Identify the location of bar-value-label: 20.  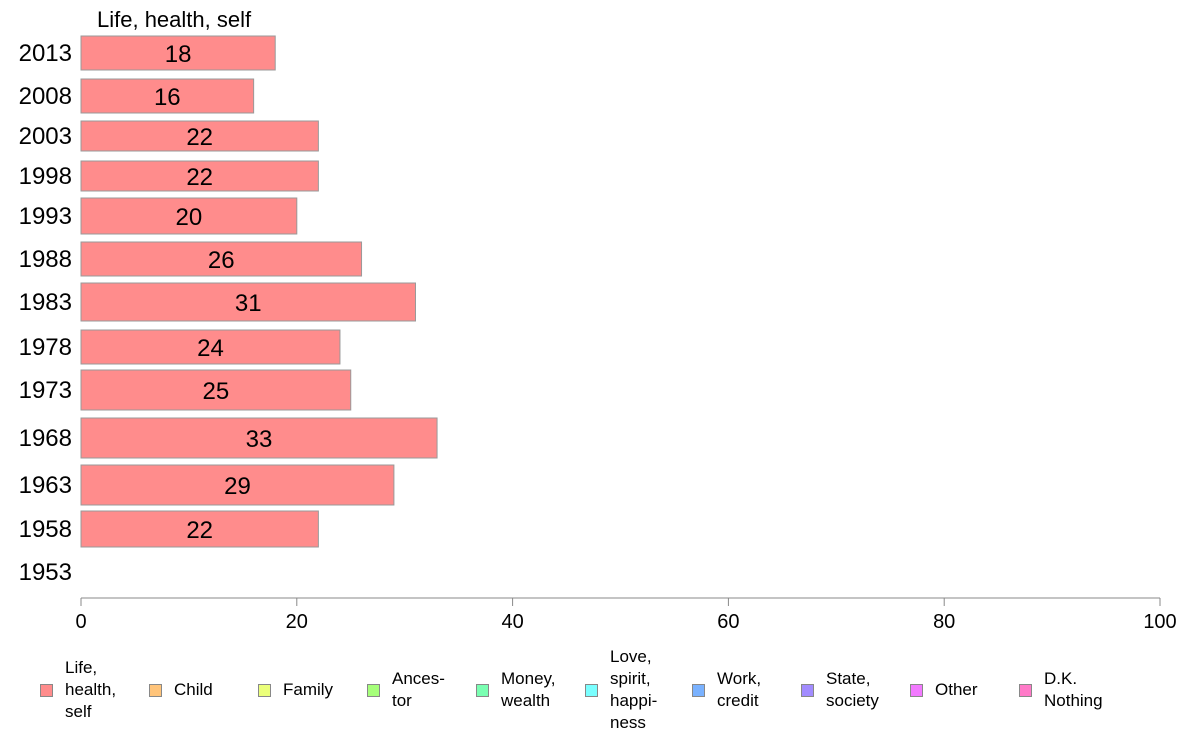
(189, 217).